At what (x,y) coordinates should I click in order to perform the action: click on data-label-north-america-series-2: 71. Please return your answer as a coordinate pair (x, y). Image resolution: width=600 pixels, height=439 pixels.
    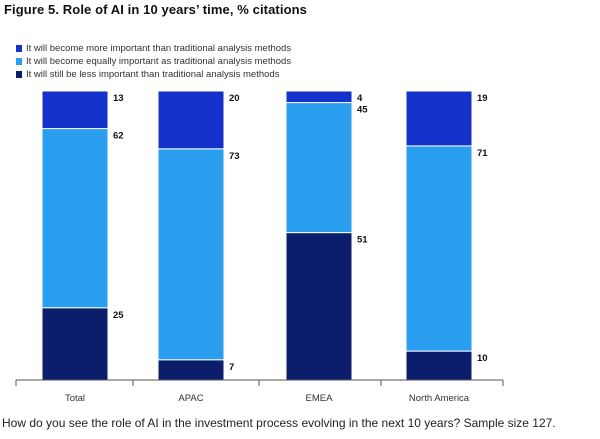
    Looking at the image, I should click on (482, 153).